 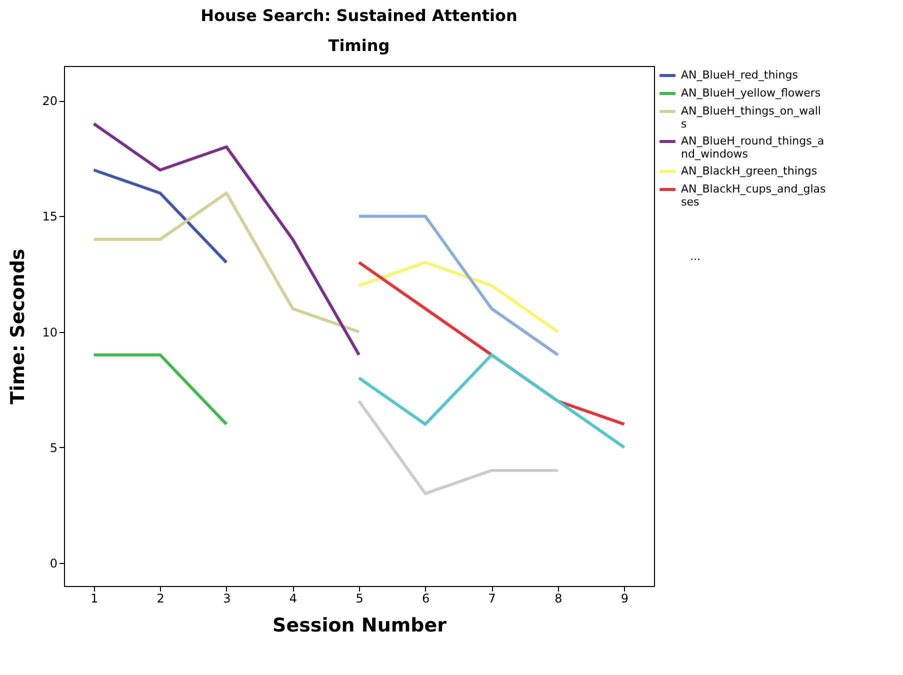 I want to click on y-tick-label: 20, so click(x=50, y=101).